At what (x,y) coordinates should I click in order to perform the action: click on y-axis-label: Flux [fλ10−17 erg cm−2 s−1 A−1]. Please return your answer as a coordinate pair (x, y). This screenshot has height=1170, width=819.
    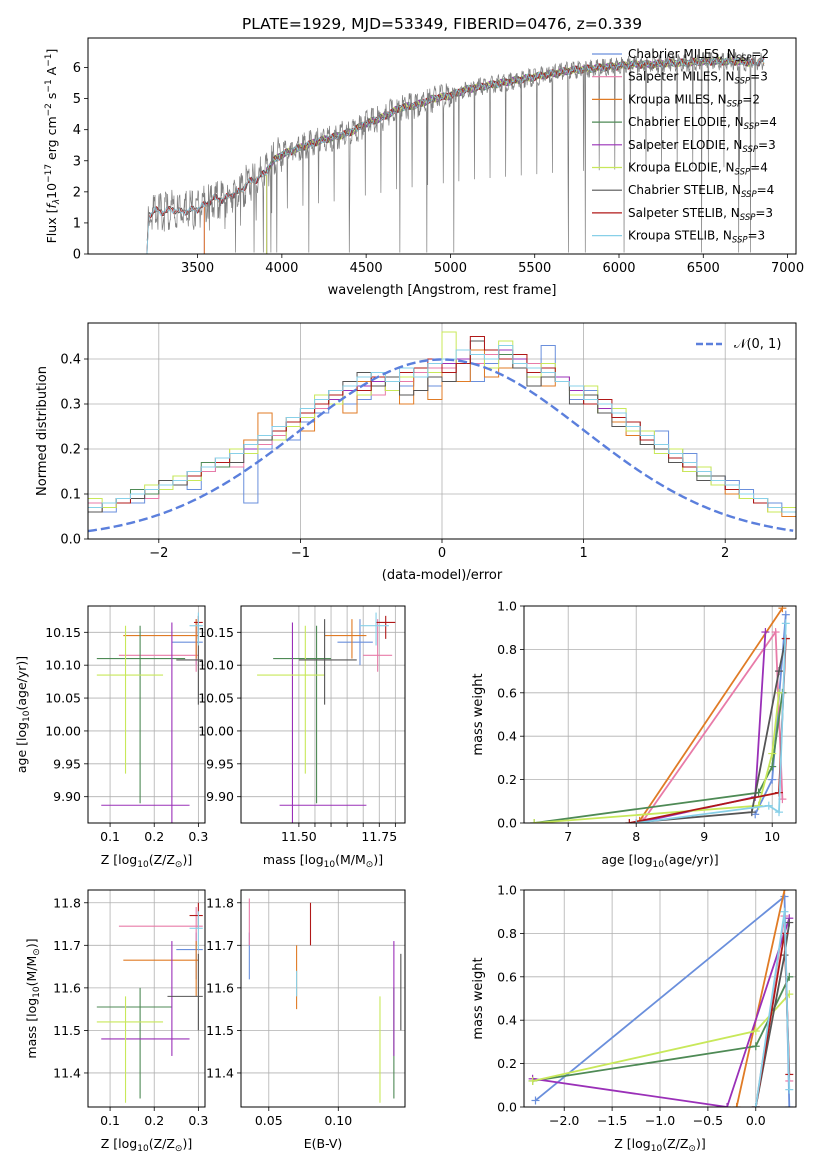
    Looking at the image, I should click on (53, 146).